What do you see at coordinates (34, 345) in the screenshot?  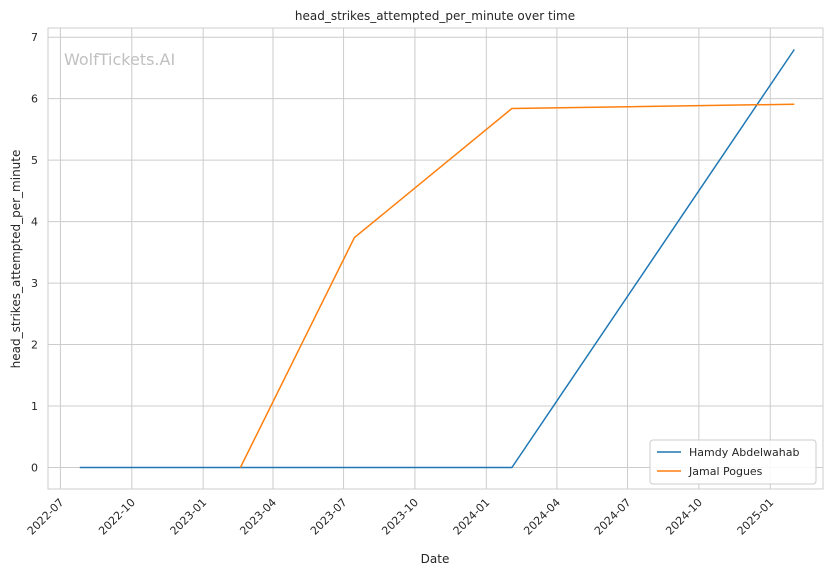 I see `y-tick-label: 2` at bounding box center [34, 345].